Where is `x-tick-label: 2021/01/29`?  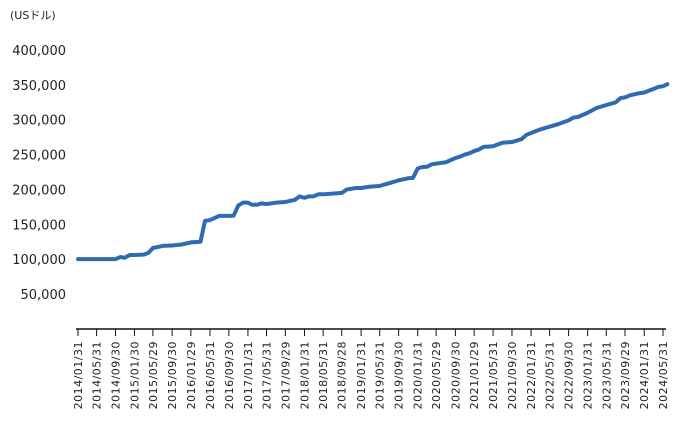
x-tick-label: 2021/01/29 is located at coordinates (474, 375).